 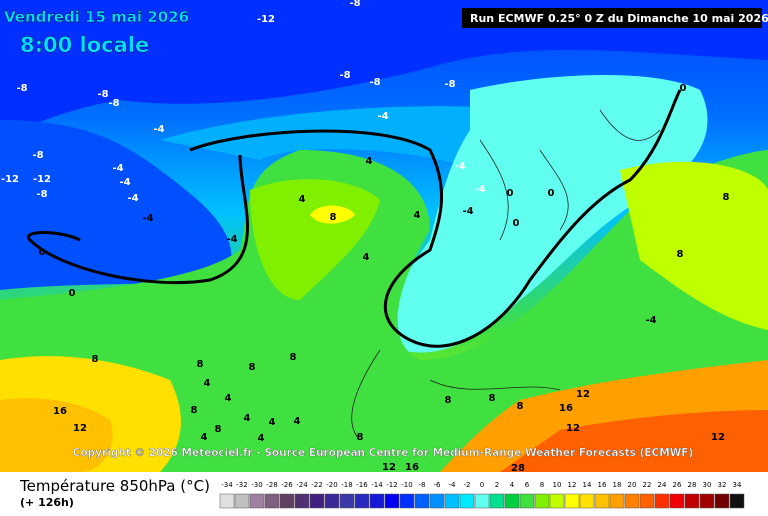 What do you see at coordinates (47, 502) in the screenshot?
I see `footer-lead: (+ 126h)` at bounding box center [47, 502].